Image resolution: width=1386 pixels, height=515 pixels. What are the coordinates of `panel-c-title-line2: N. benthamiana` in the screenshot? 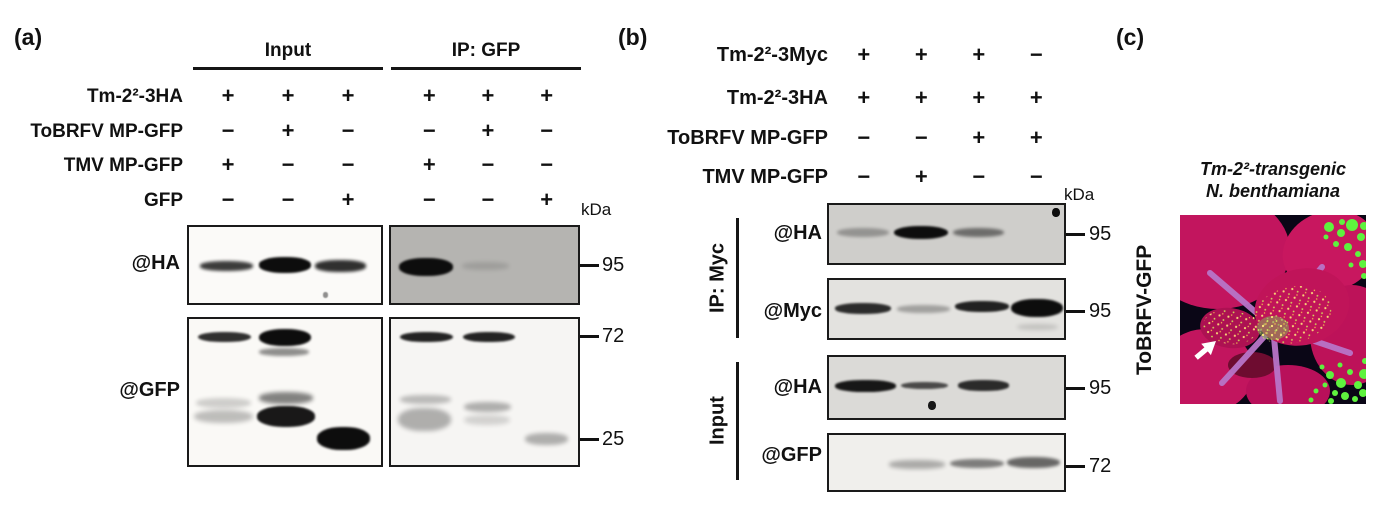 It's located at (1273, 191).